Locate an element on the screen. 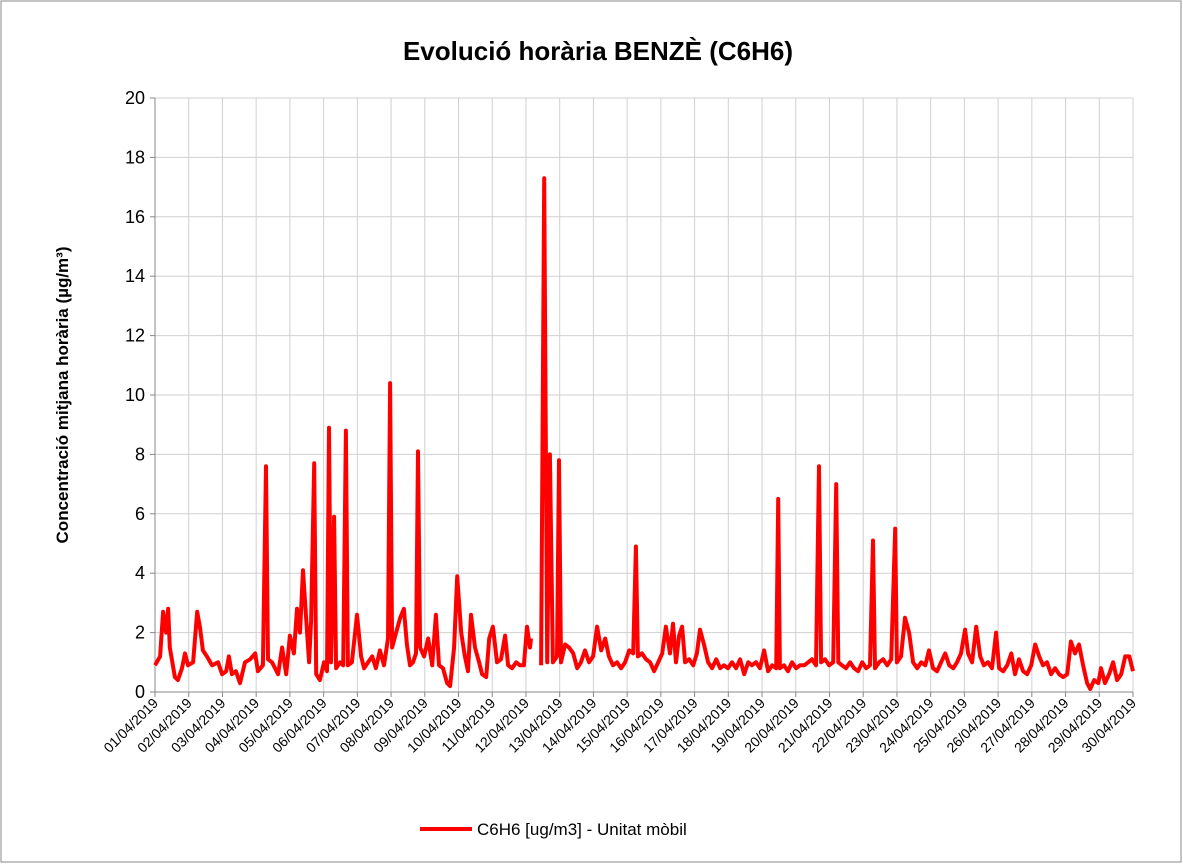 This screenshot has height=864, width=1183. legend-label: C6H6 [ug/m3] - Unitat mòbil is located at coordinates (582, 829).